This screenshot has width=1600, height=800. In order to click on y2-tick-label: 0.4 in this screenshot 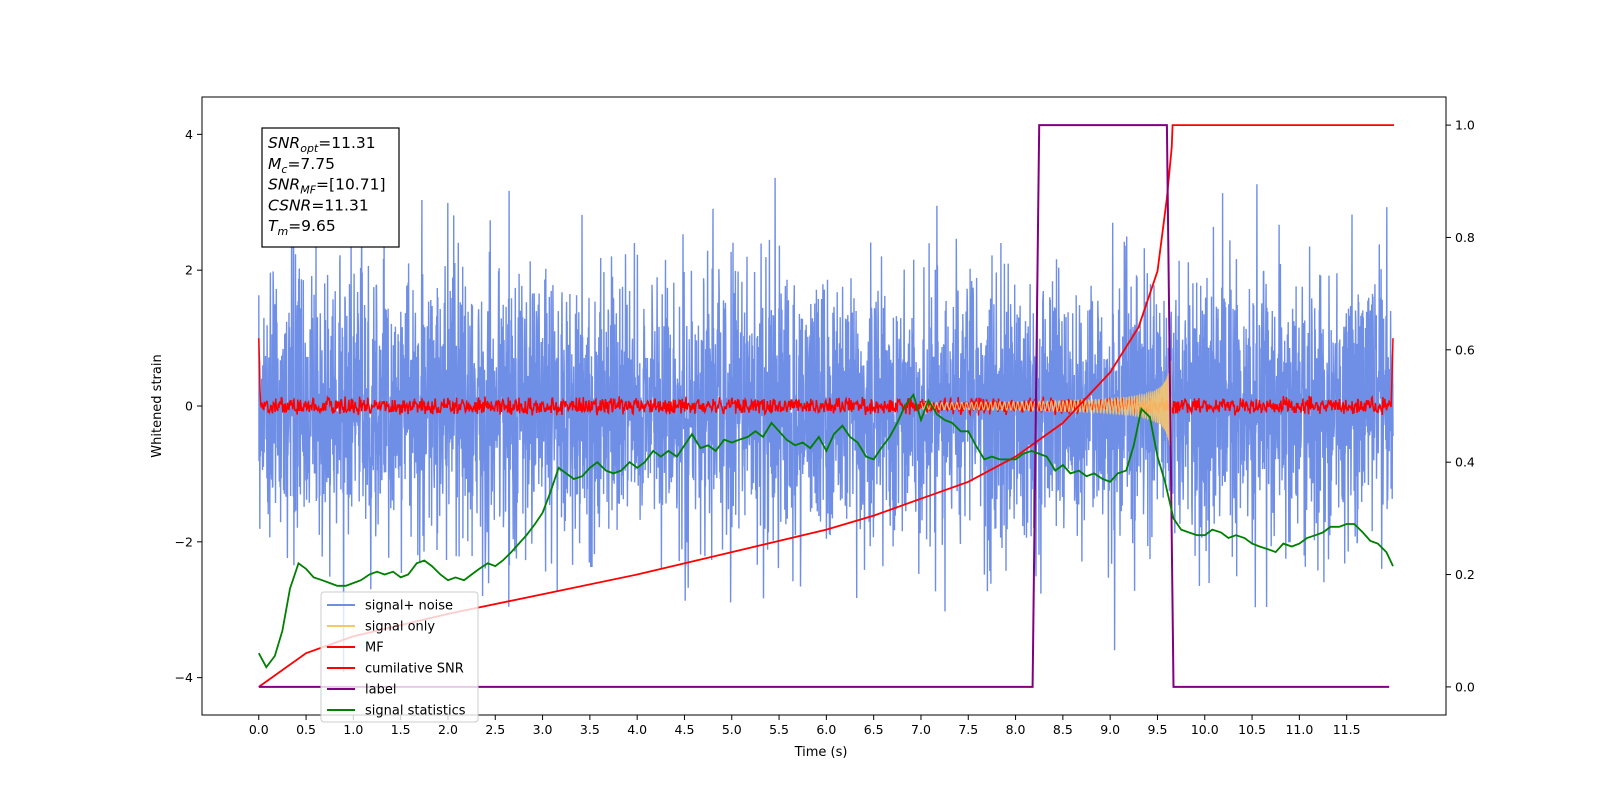, I will do `click(1465, 462)`.